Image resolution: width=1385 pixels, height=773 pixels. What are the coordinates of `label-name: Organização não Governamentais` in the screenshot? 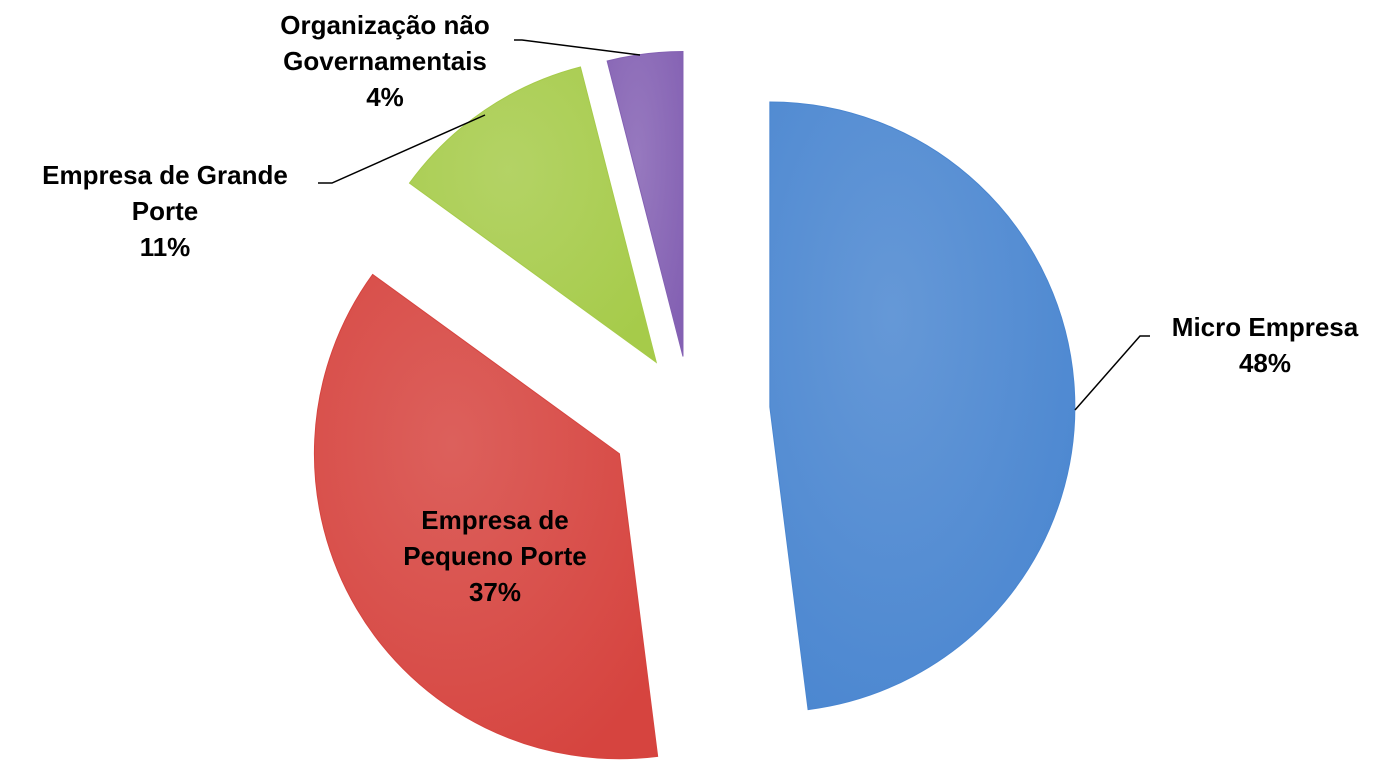 It's located at (385, 43).